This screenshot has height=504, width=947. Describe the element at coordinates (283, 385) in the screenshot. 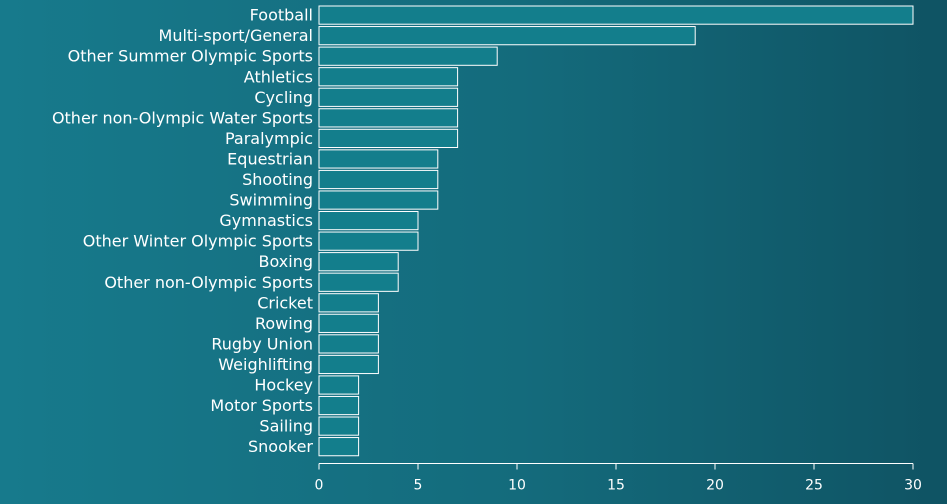

I see `category-label: Hockey` at that location.